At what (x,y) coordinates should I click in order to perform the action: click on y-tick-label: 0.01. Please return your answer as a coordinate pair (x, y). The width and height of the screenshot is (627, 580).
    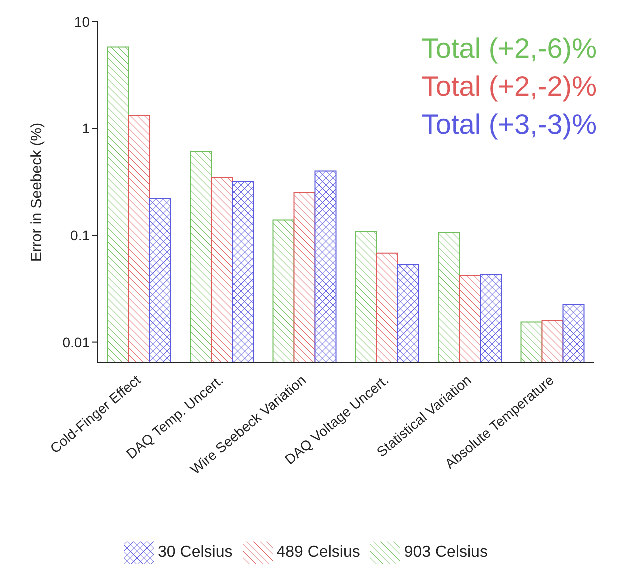
    Looking at the image, I should click on (76, 342).